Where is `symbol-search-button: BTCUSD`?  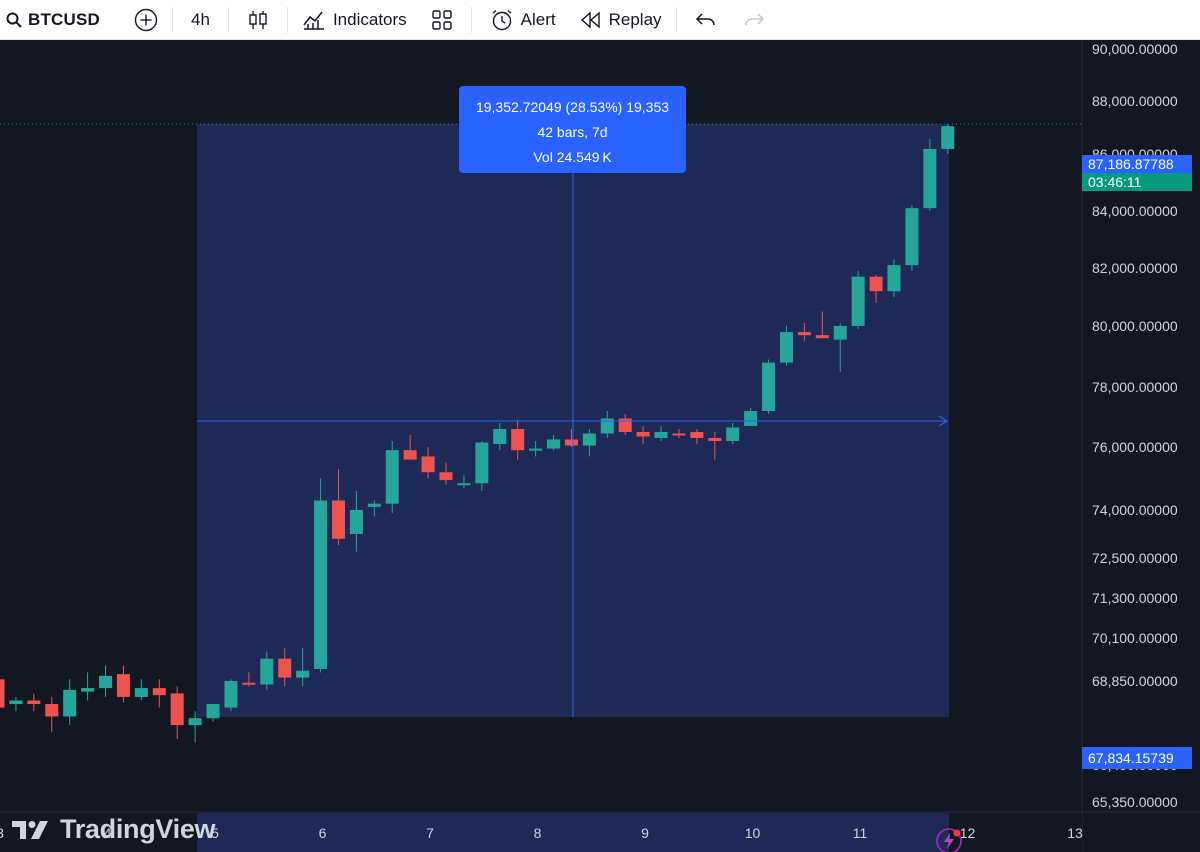
symbol-search-button: BTCUSD is located at coordinates (55, 20).